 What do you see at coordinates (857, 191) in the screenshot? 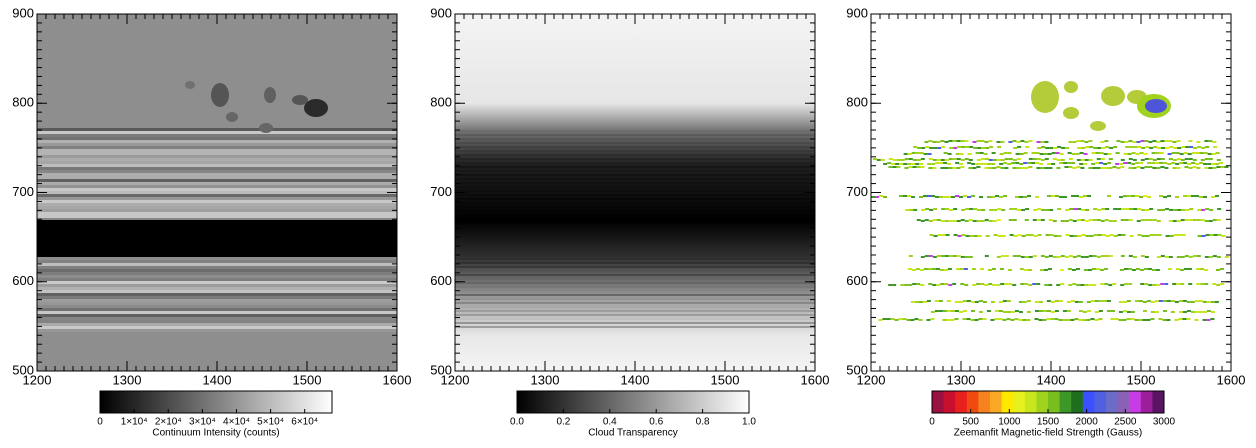
I see `y-tick-label: 700` at bounding box center [857, 191].